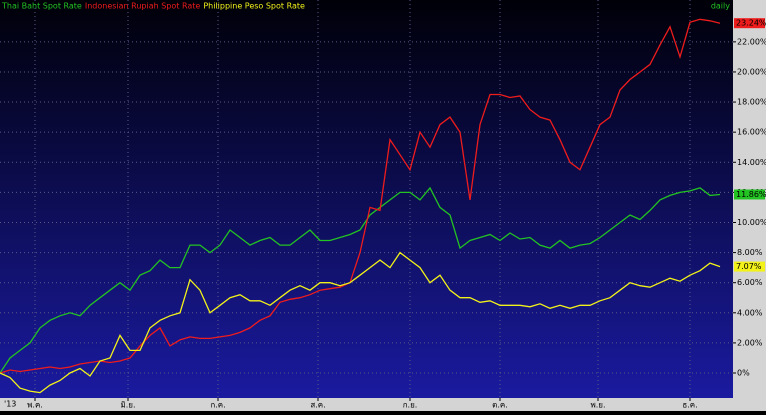 The height and width of the screenshot is (415, 766). I want to click on last-value-label: 11.86%, so click(751, 194).